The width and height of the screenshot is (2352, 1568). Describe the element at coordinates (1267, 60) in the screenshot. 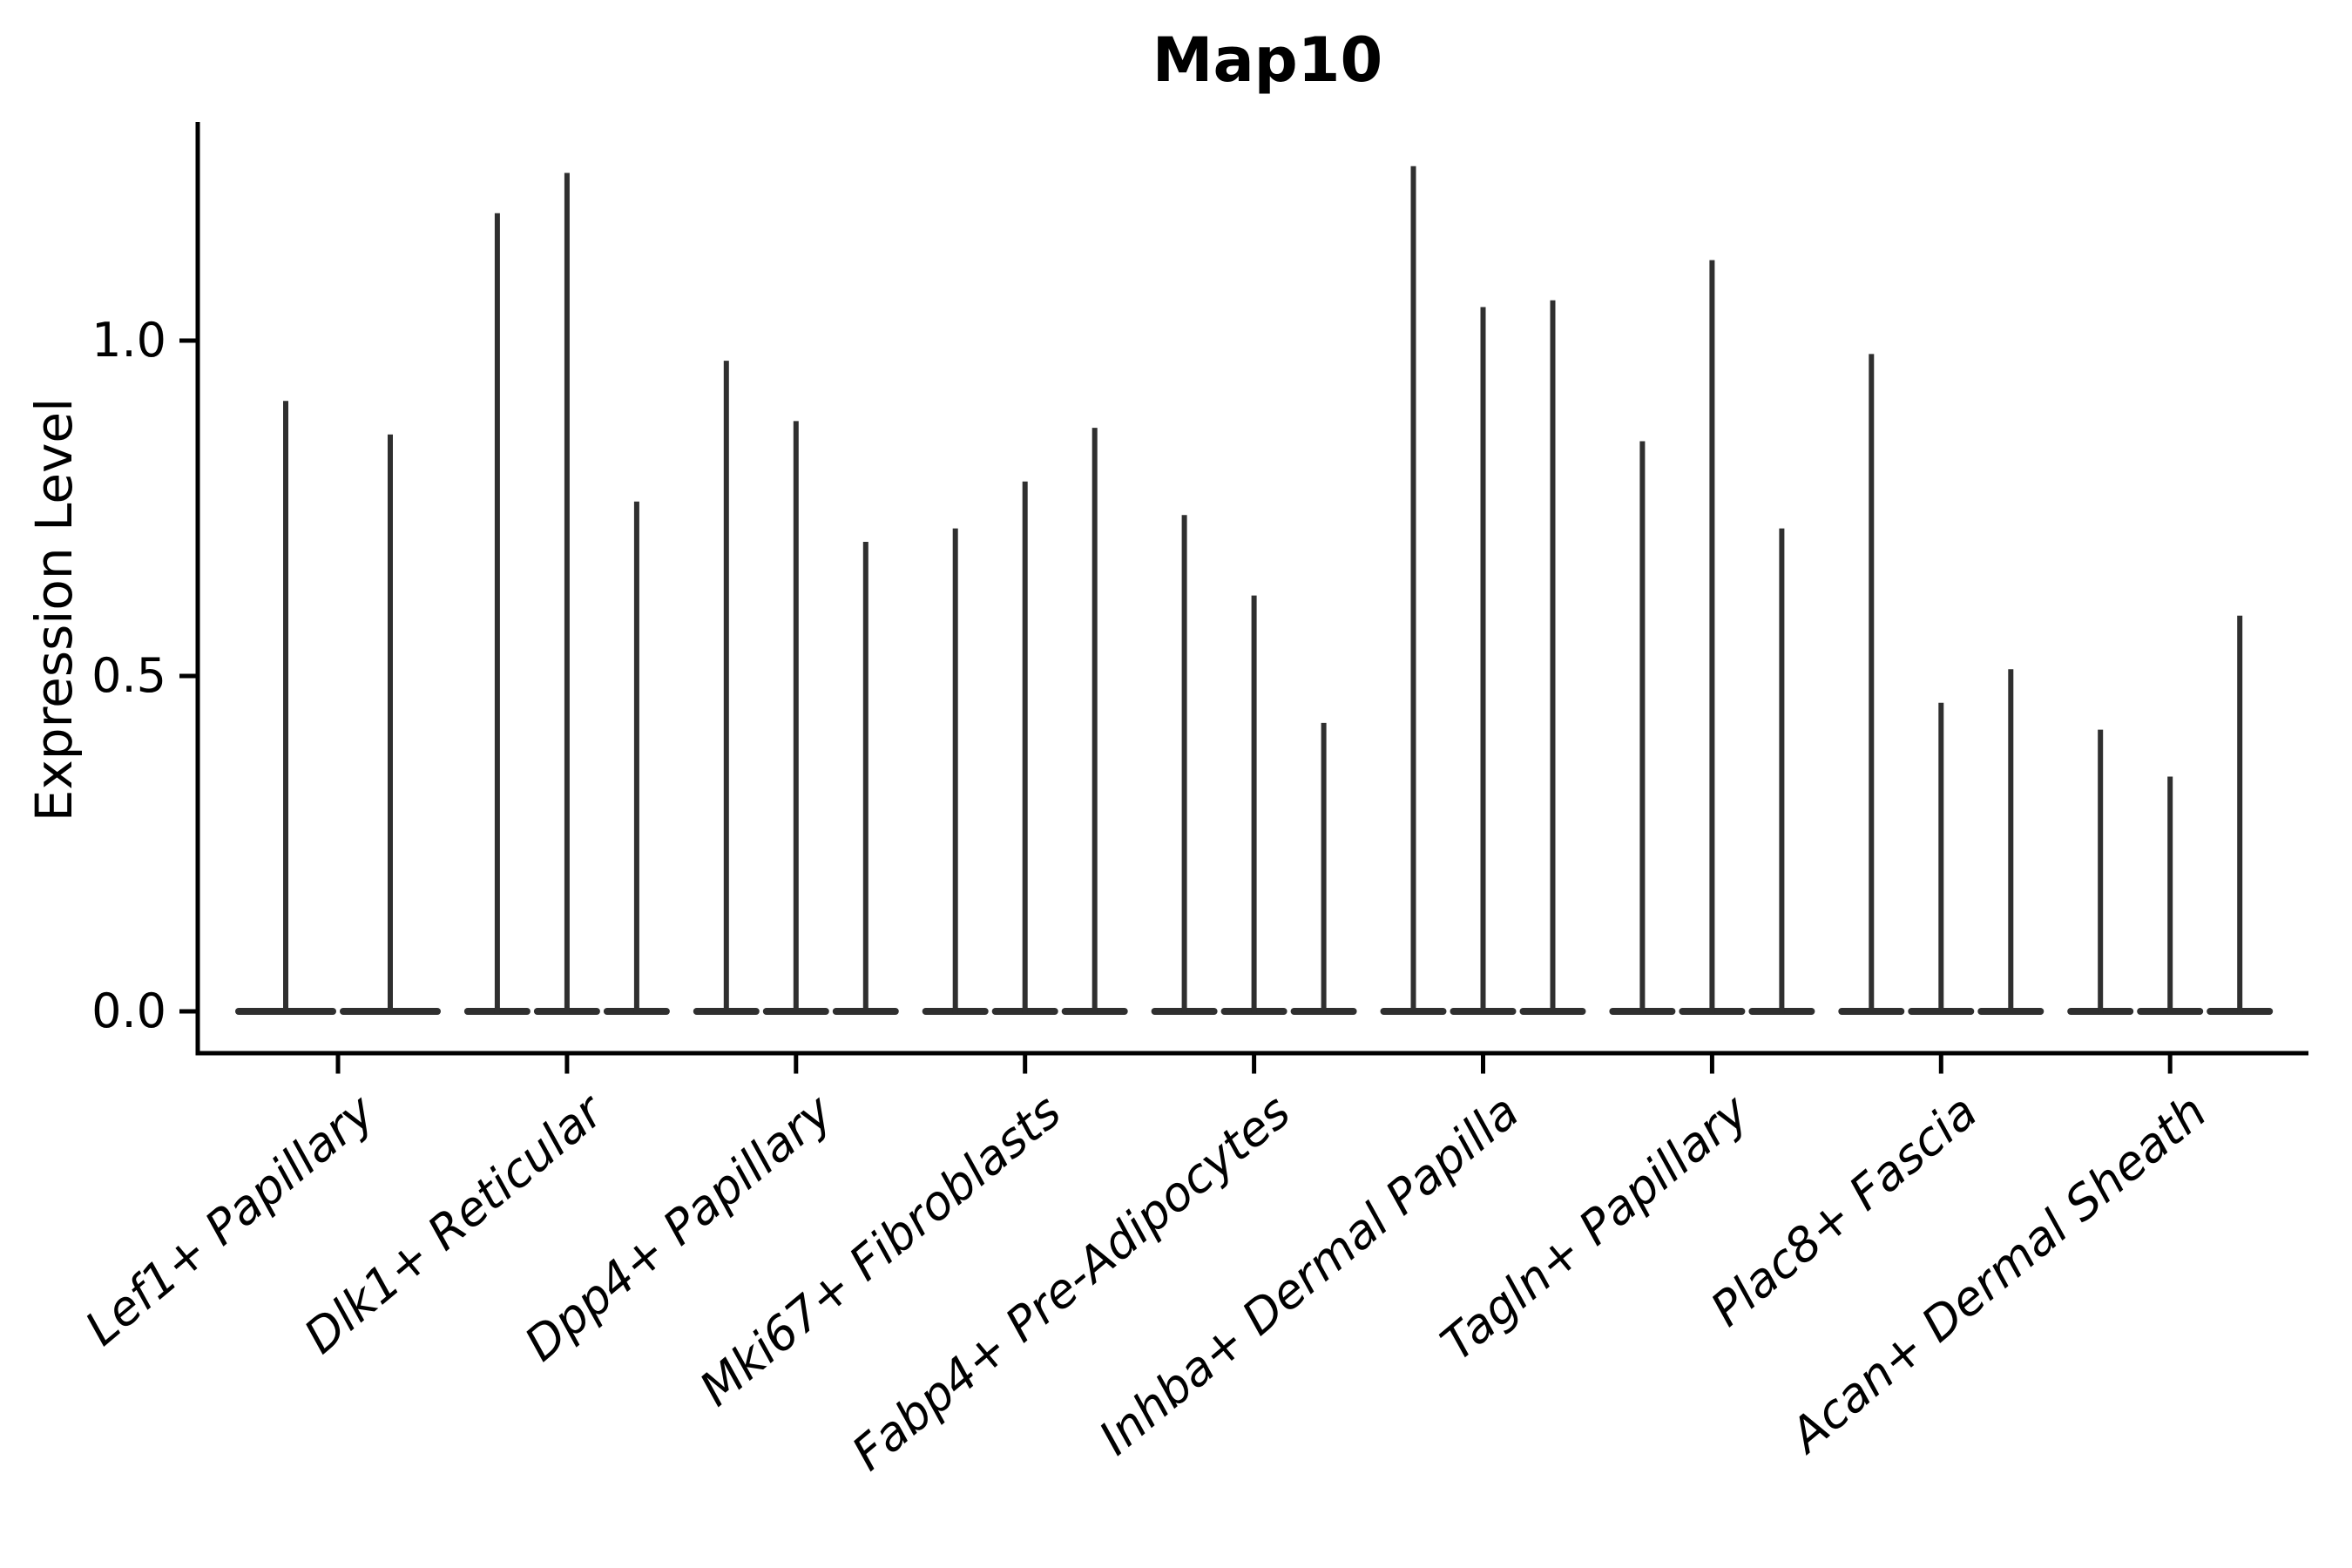

I see `chart-title: Map10` at that location.